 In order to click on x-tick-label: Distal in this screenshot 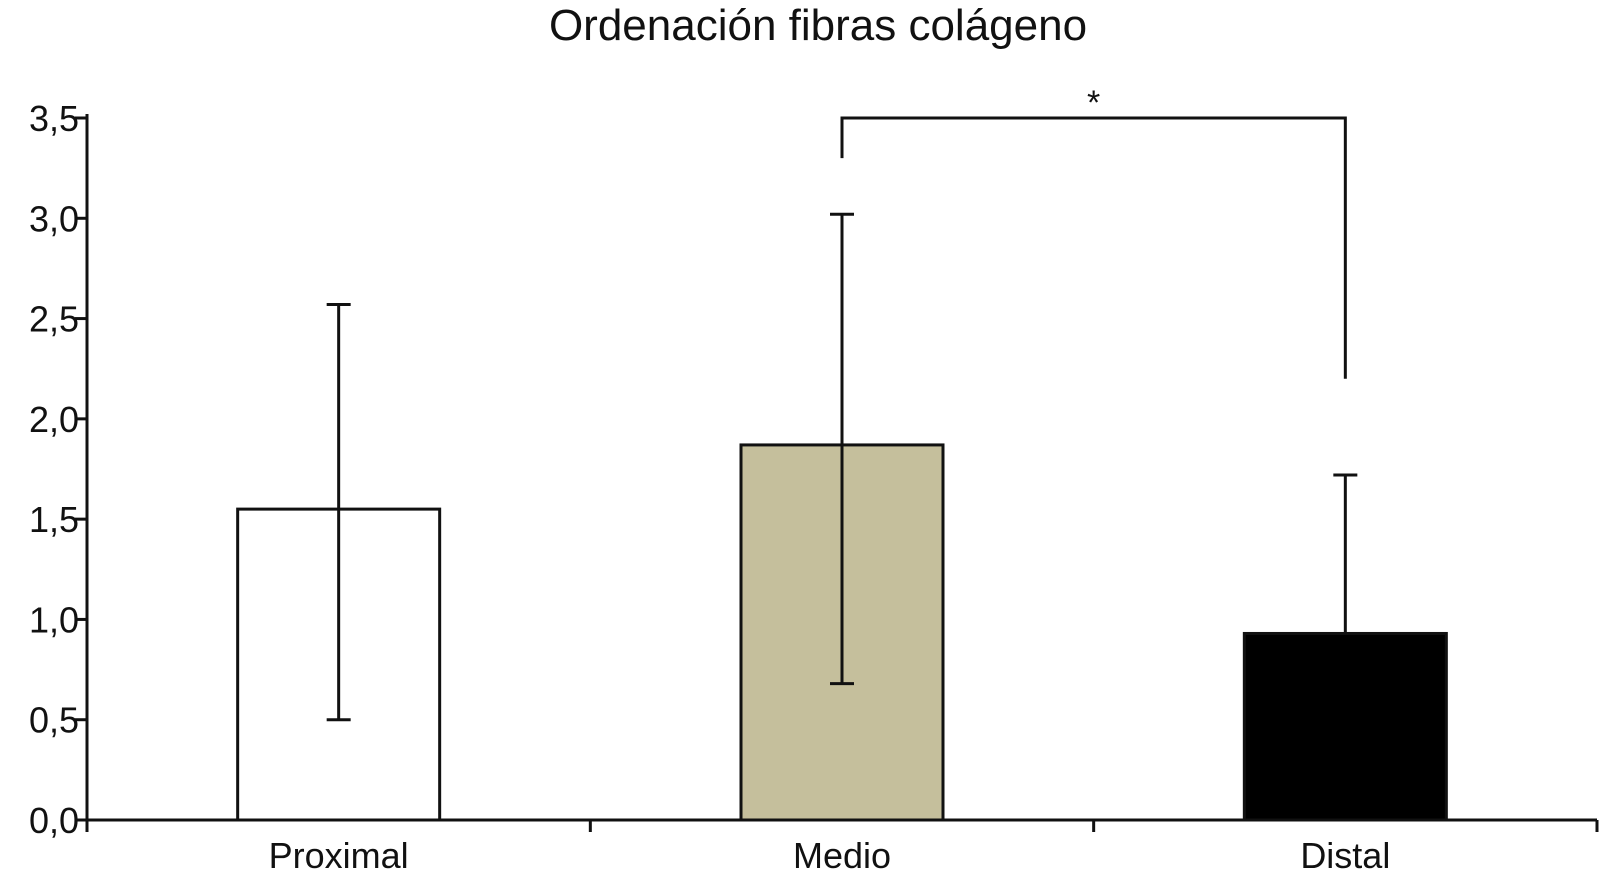, I will do `click(1345, 855)`.